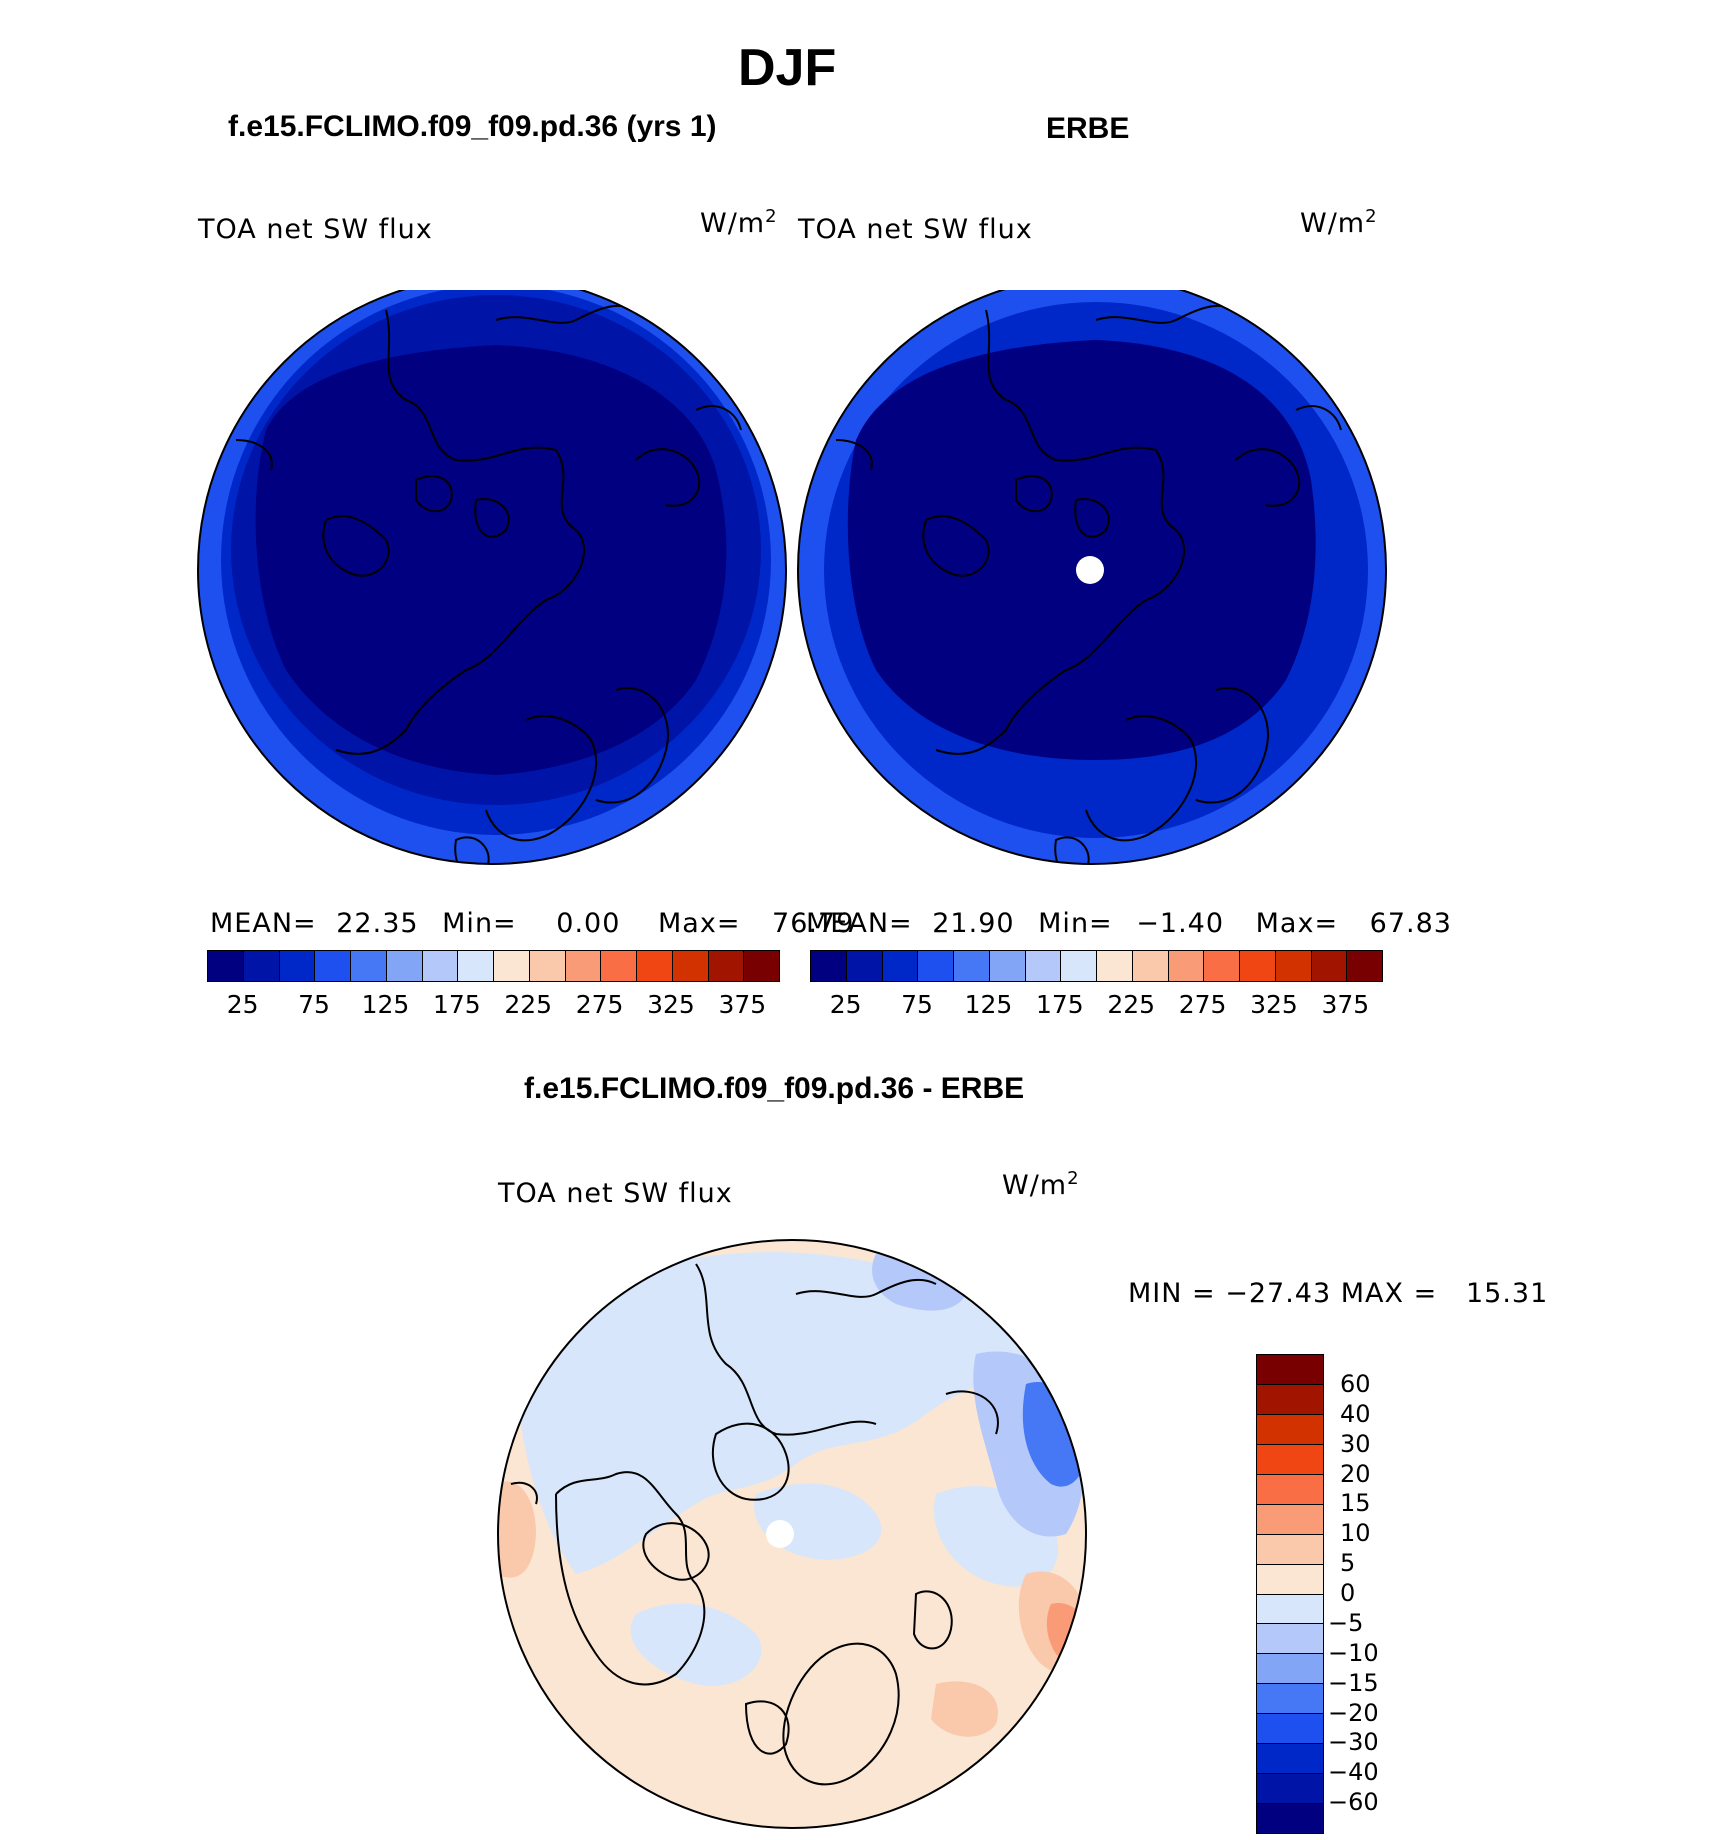 This screenshot has height=1840, width=1710. Describe the element at coordinates (787, 68) in the screenshot. I see `figure-title: DJF` at that location.